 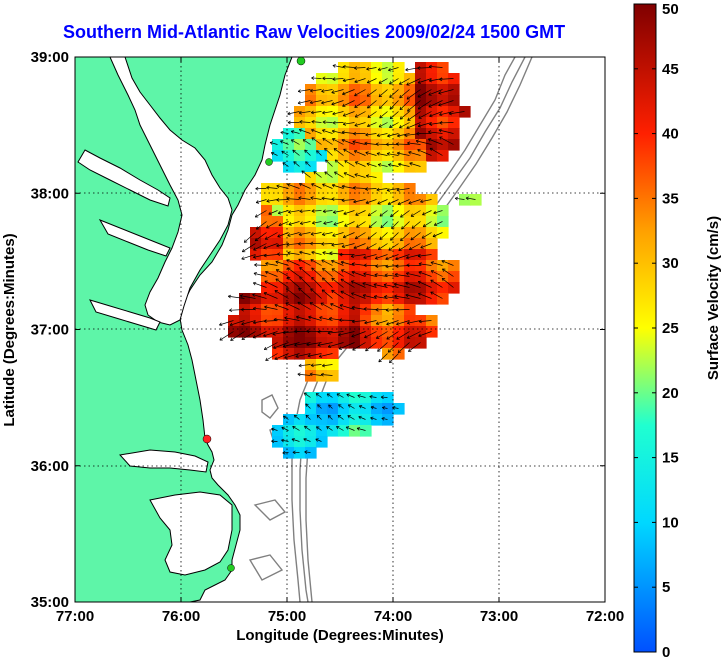 I want to click on colorbar-tick-label: 50, so click(x=670, y=9).